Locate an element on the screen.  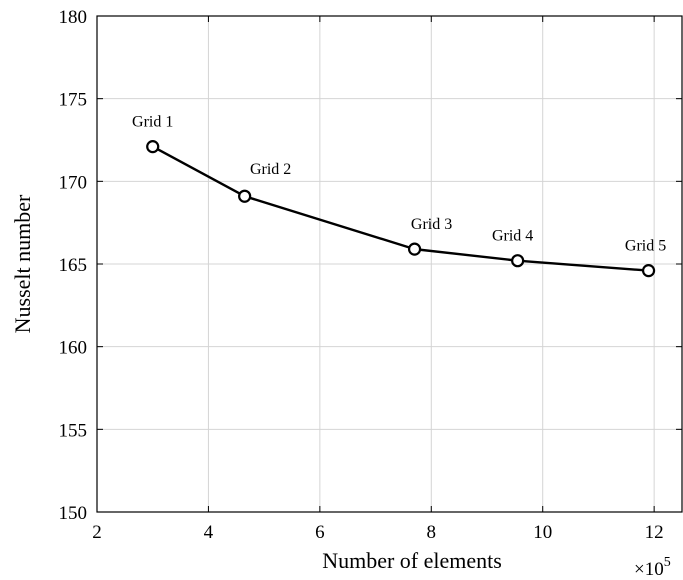
point-label: Grid 3 is located at coordinates (431, 224).